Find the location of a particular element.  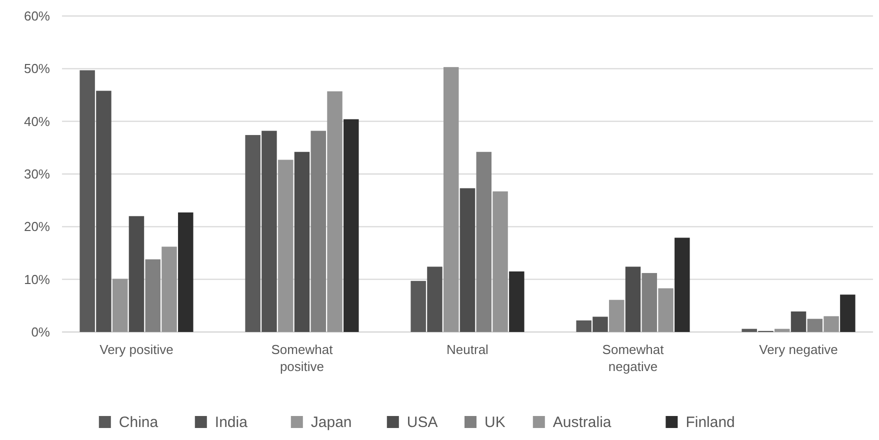

y-tick-label: 0% is located at coordinates (40, 332).